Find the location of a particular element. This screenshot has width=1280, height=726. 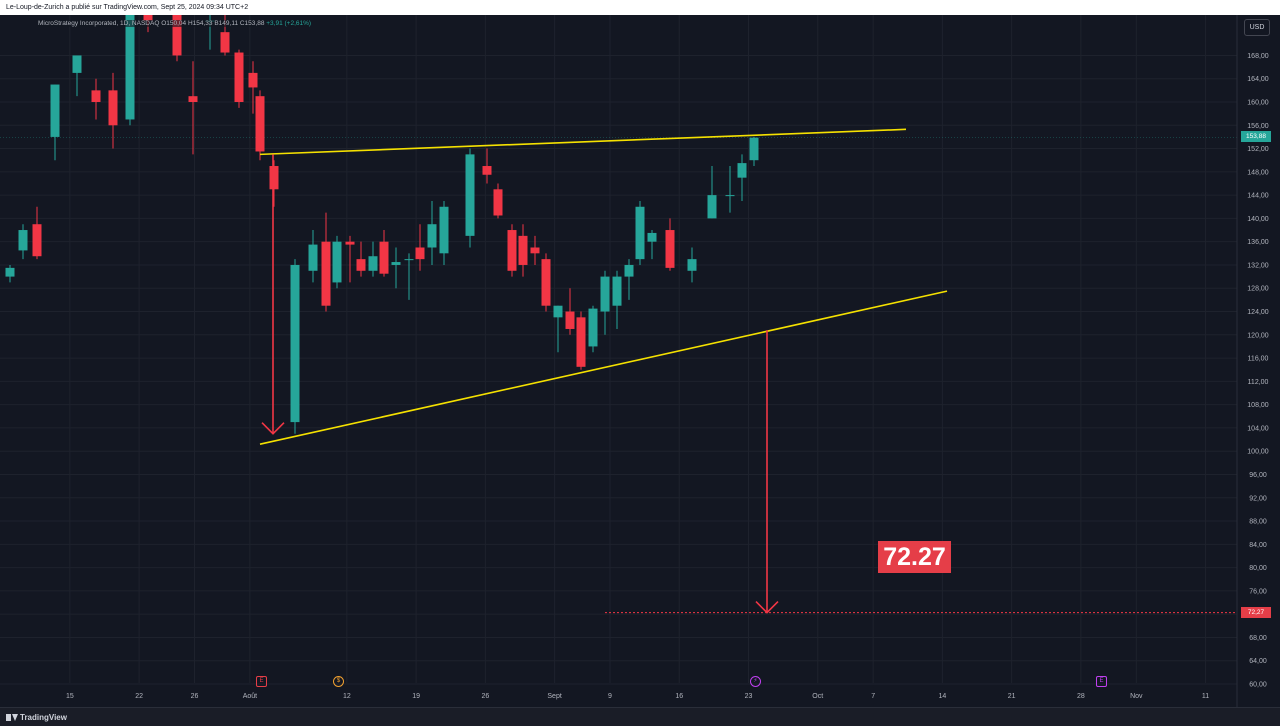

price-tick-label: 64,00 is located at coordinates (1258, 661).